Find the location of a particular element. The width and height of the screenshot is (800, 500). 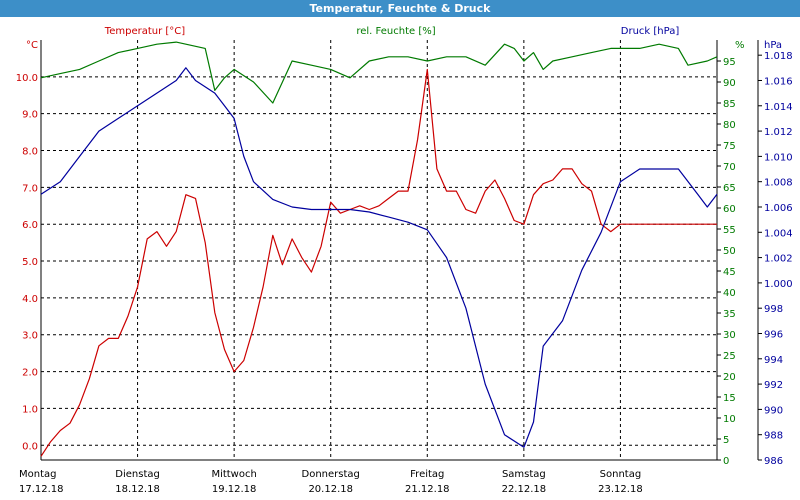

x-date-label: 20.12.18 is located at coordinates (330, 489).